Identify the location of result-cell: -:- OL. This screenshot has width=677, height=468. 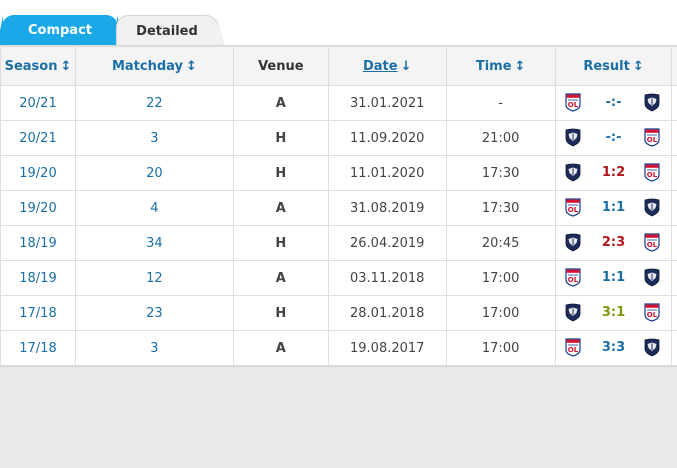
(613, 138).